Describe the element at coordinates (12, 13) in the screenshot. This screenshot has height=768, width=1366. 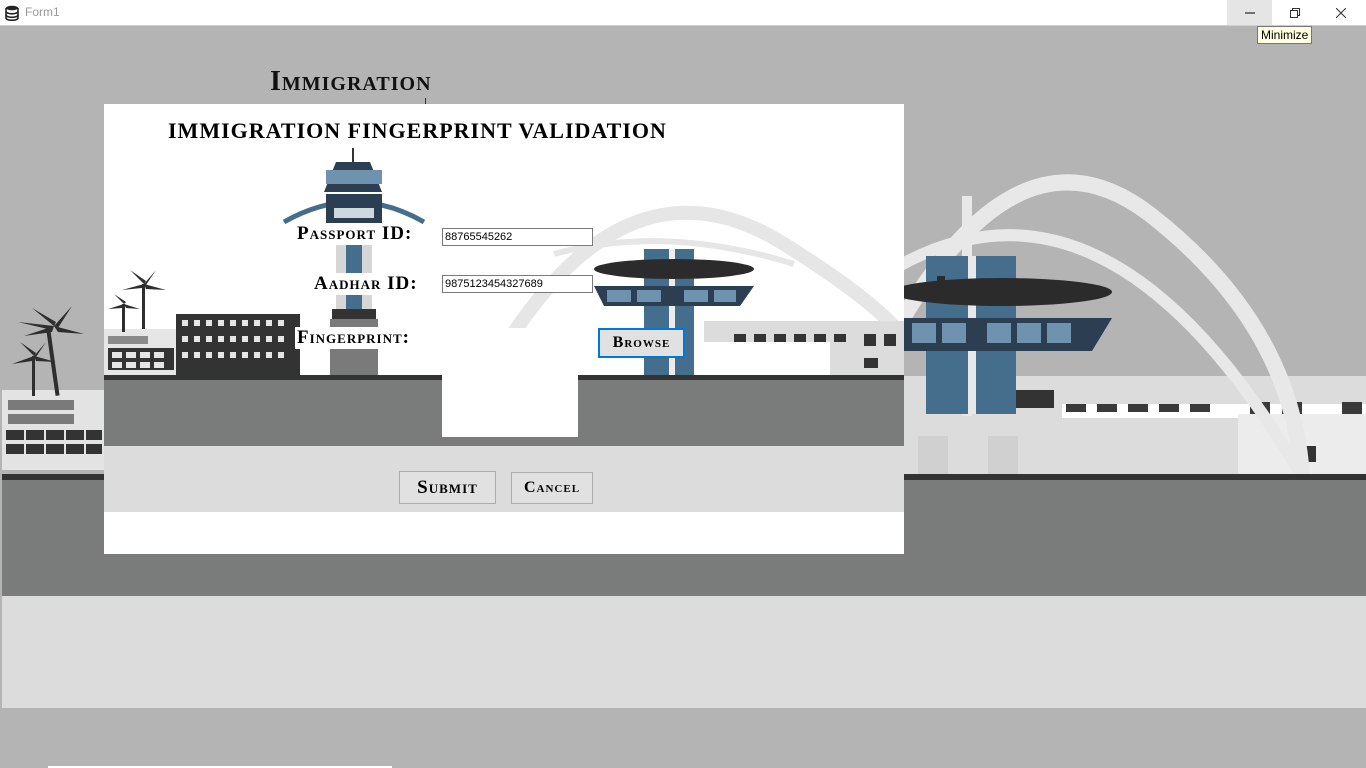
I see `database-icon` at that location.